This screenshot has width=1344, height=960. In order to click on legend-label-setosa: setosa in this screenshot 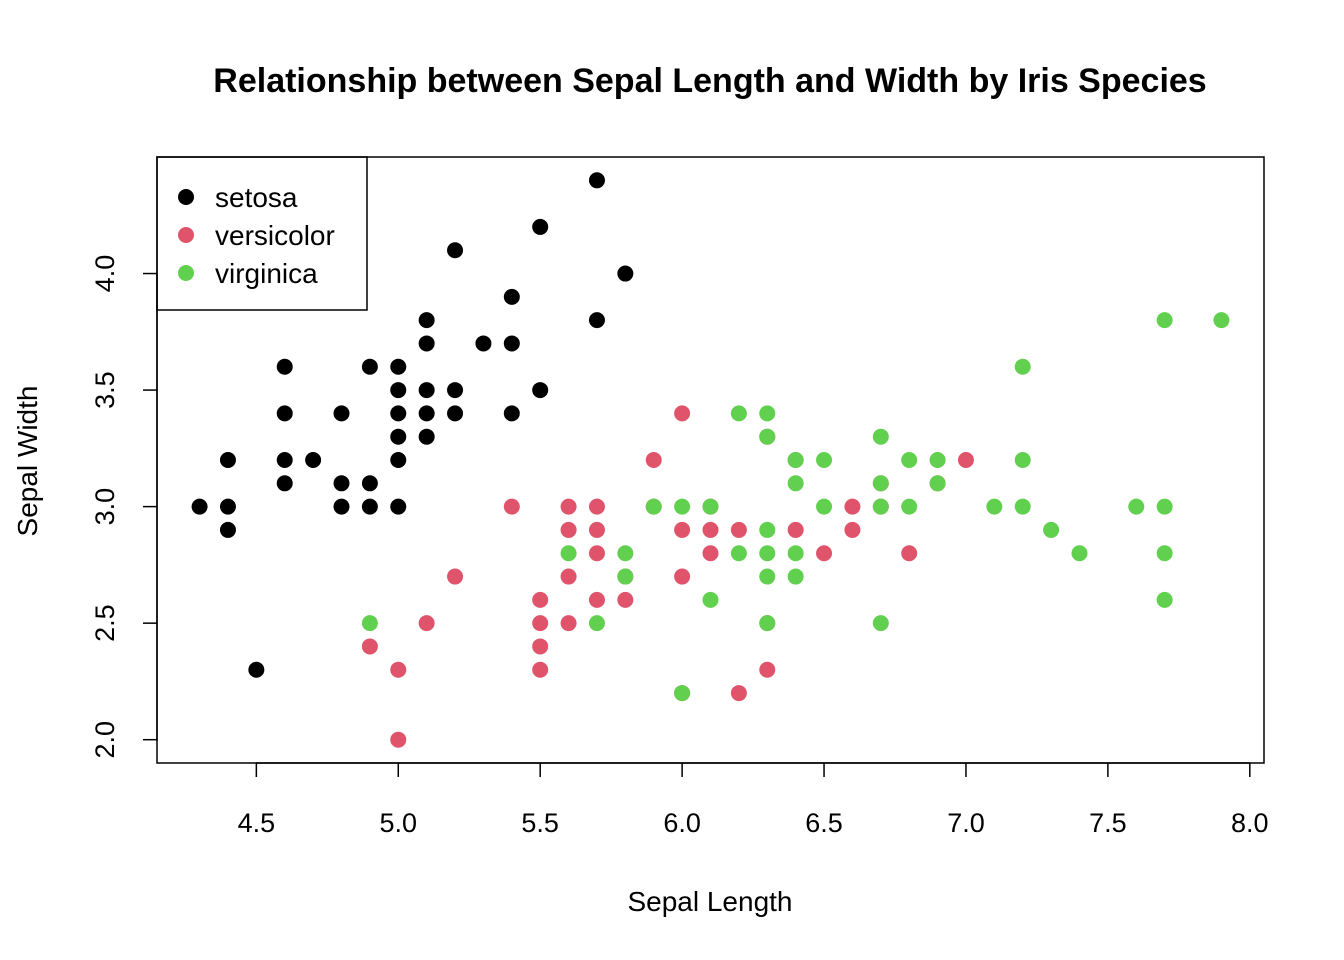, I will do `click(256, 197)`.